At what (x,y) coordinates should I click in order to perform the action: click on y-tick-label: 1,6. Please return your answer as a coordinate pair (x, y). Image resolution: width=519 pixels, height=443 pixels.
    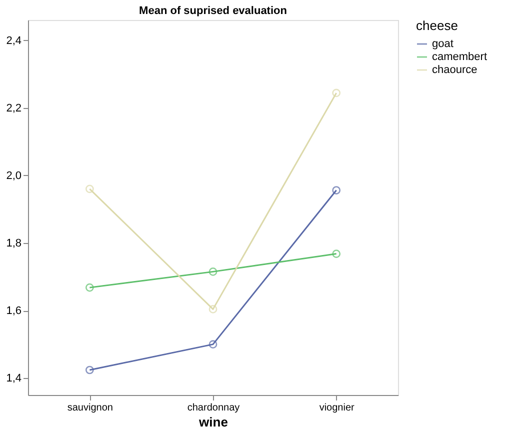
    Looking at the image, I should click on (14, 311).